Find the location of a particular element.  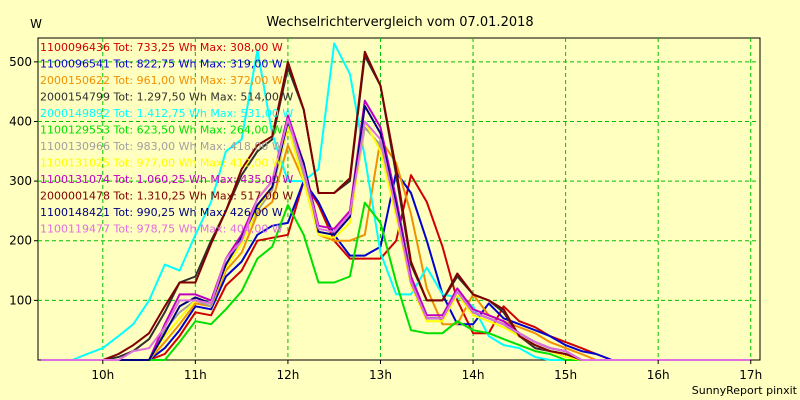

legend-entry-1100119477: 1100119477 Tot: 978,75 Wh Max: 404,00 W is located at coordinates (161, 229).